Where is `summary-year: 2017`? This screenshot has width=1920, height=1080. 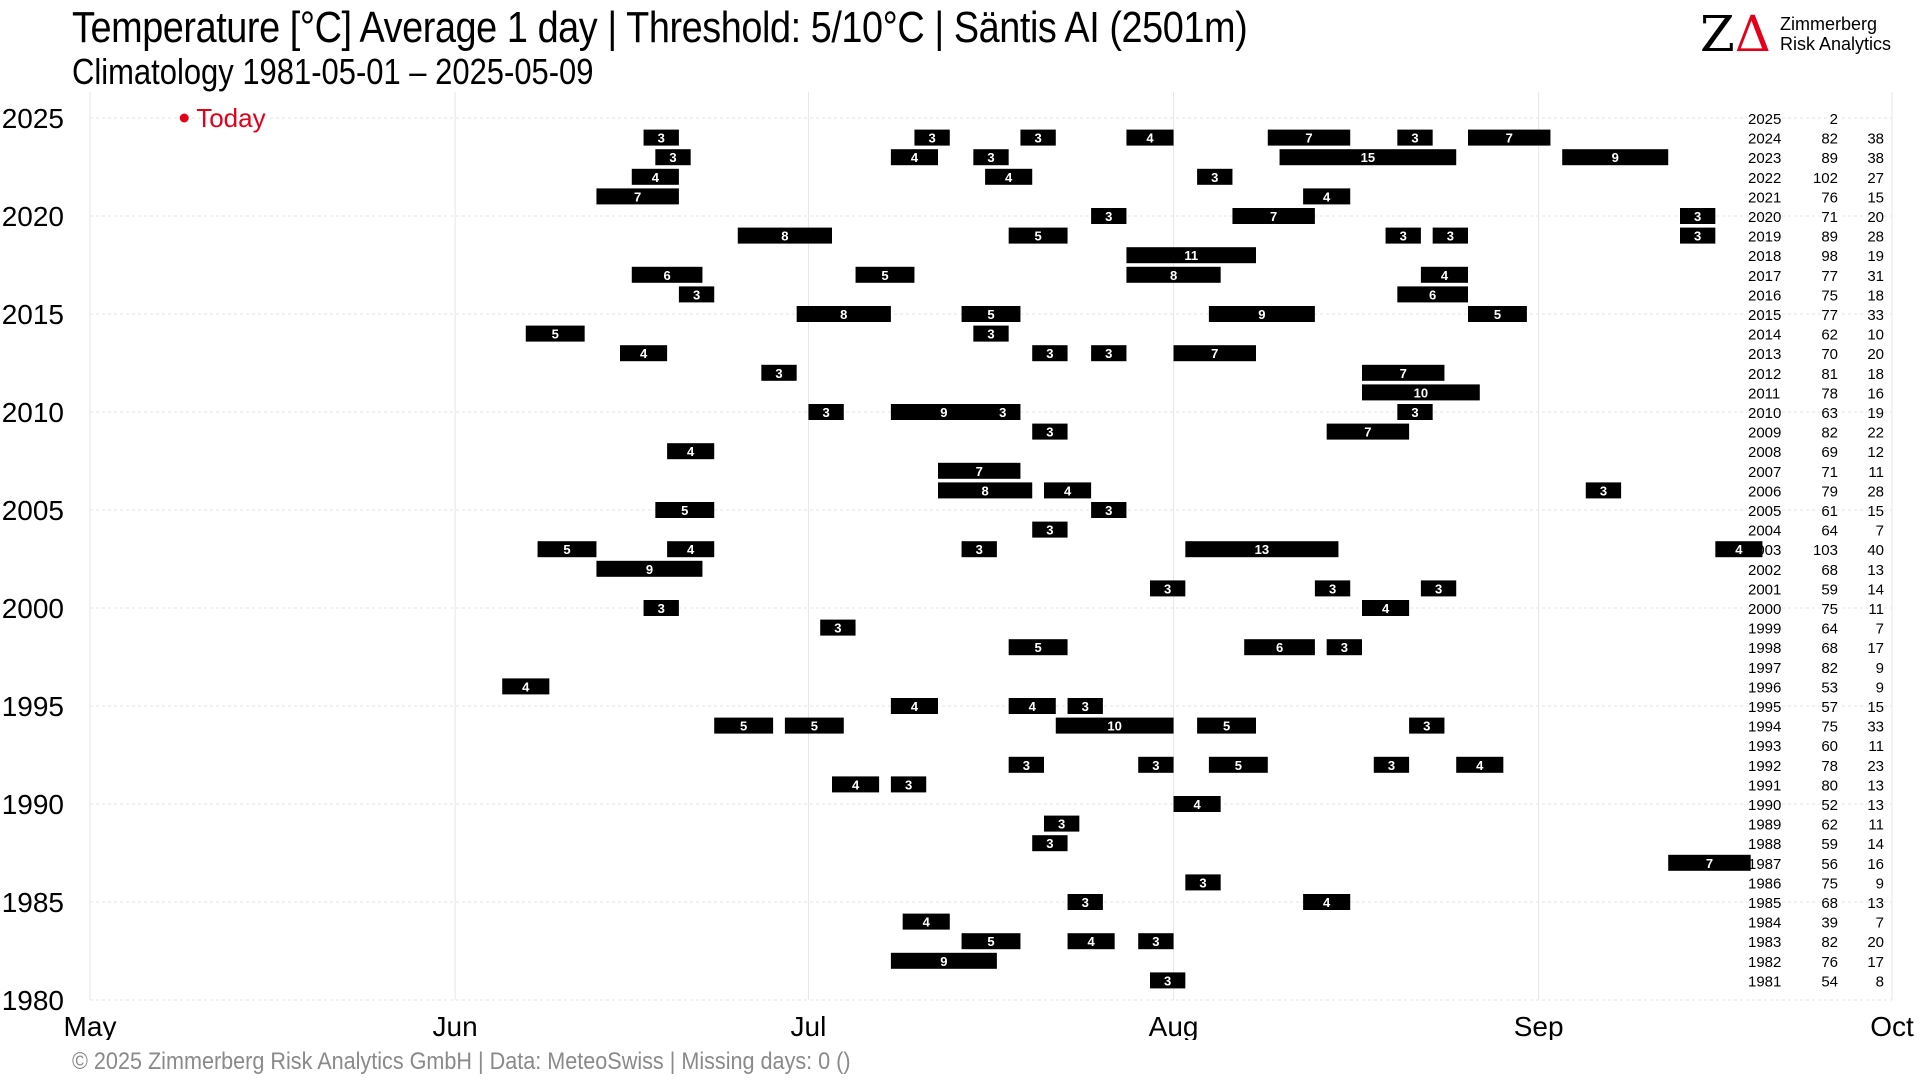 summary-year: 2017 is located at coordinates (1764, 276).